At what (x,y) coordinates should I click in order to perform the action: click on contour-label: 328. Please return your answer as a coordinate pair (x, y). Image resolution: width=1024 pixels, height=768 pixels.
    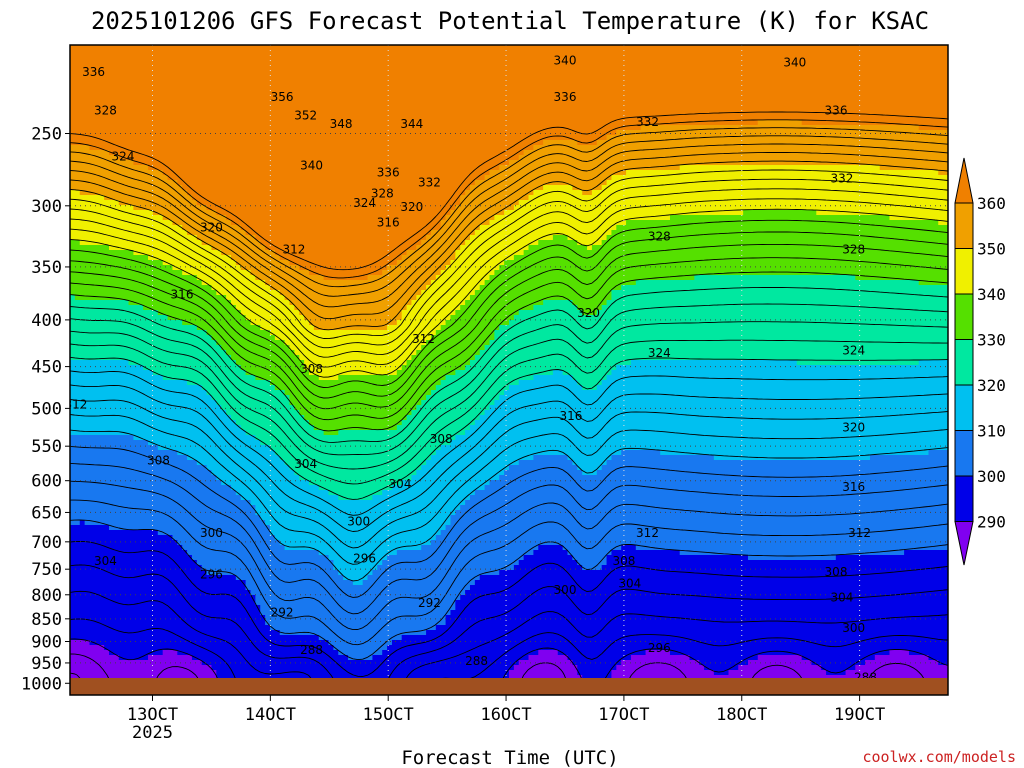
    Looking at the image, I should click on (382, 194).